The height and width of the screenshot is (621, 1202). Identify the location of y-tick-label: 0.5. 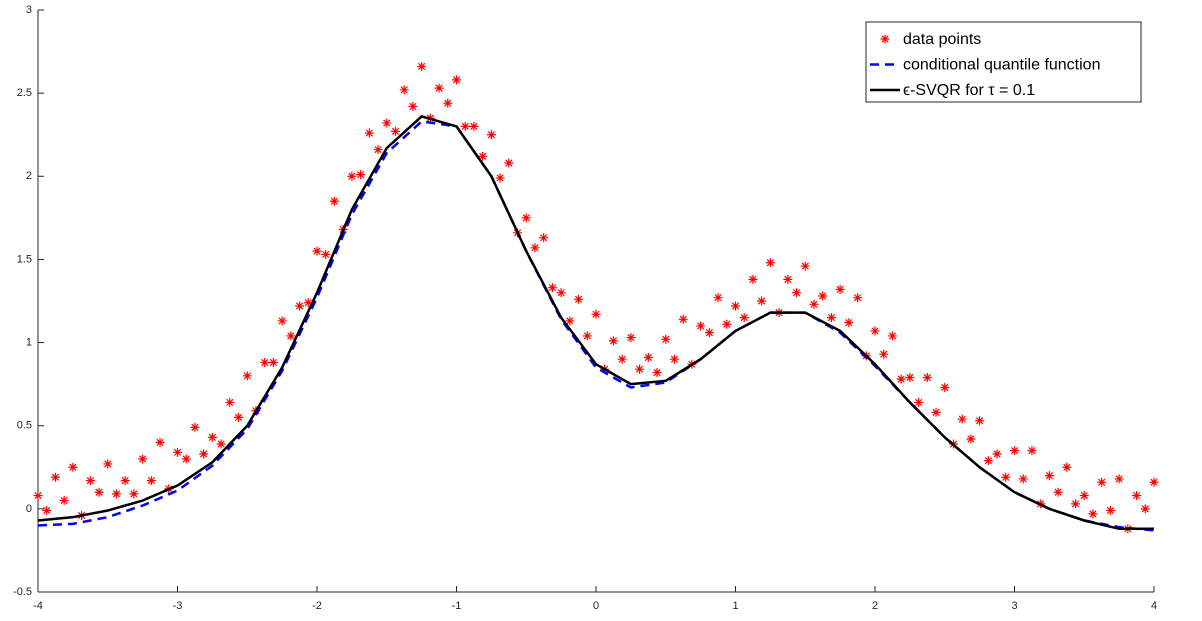
(24, 426).